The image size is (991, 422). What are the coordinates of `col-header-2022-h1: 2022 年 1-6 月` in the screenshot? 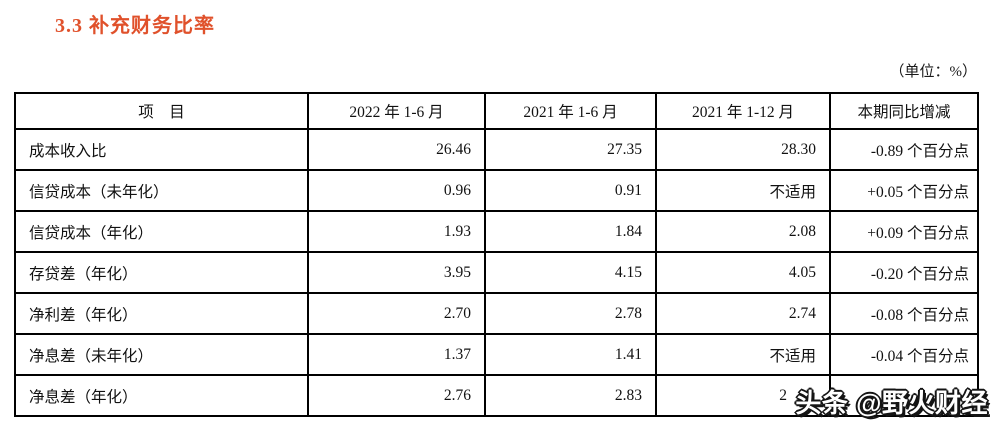 It's located at (396, 111).